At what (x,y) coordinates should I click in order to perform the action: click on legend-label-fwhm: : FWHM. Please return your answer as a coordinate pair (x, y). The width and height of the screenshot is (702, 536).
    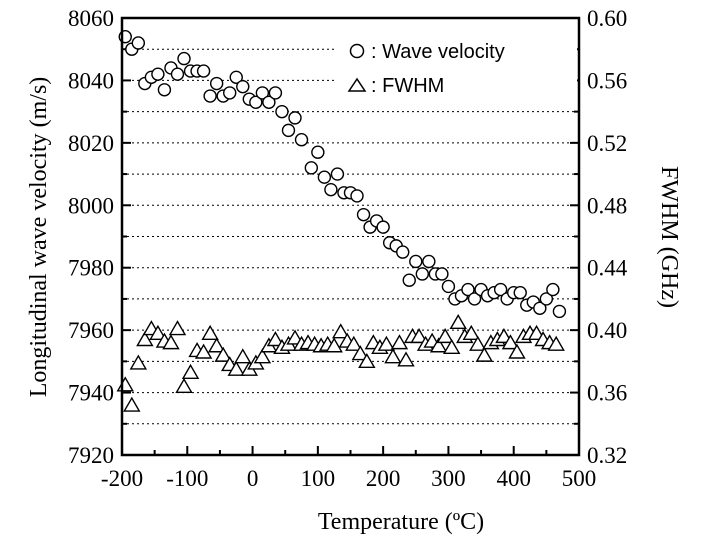
    Looking at the image, I should click on (407, 86).